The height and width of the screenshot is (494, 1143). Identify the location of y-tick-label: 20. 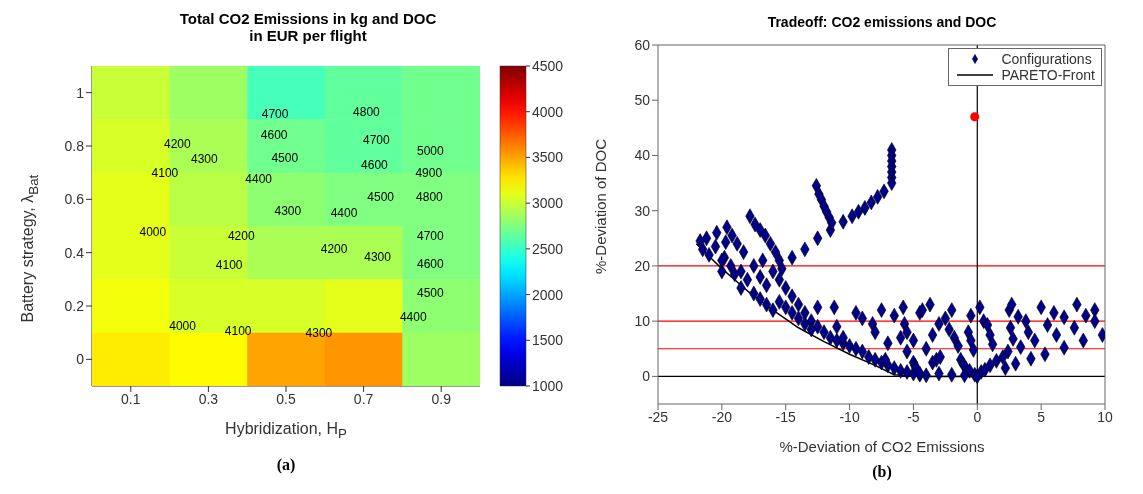
(642, 265).